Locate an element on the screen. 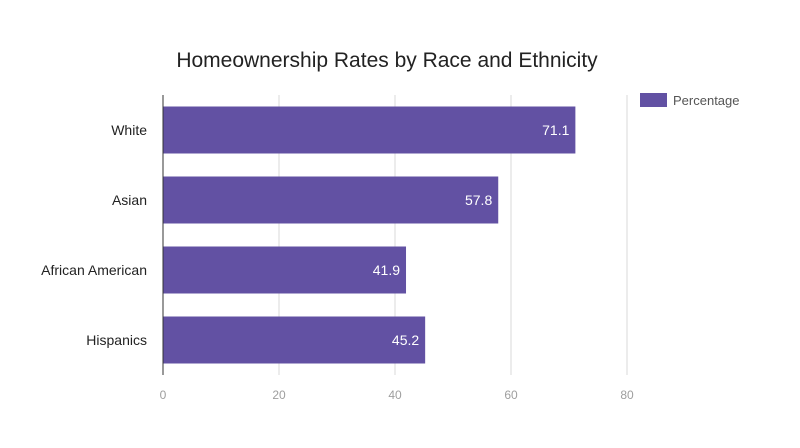 The image size is (800, 448). category-label: African American is located at coordinates (94, 270).